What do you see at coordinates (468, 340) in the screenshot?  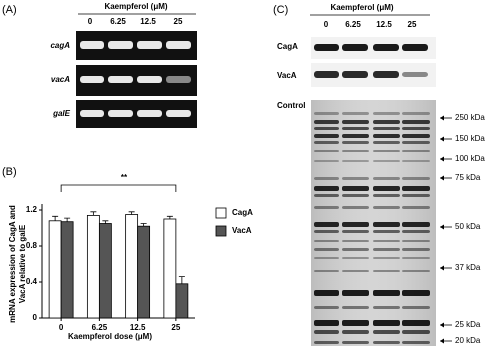 I see `marker-label: 20 kDa` at bounding box center [468, 340].